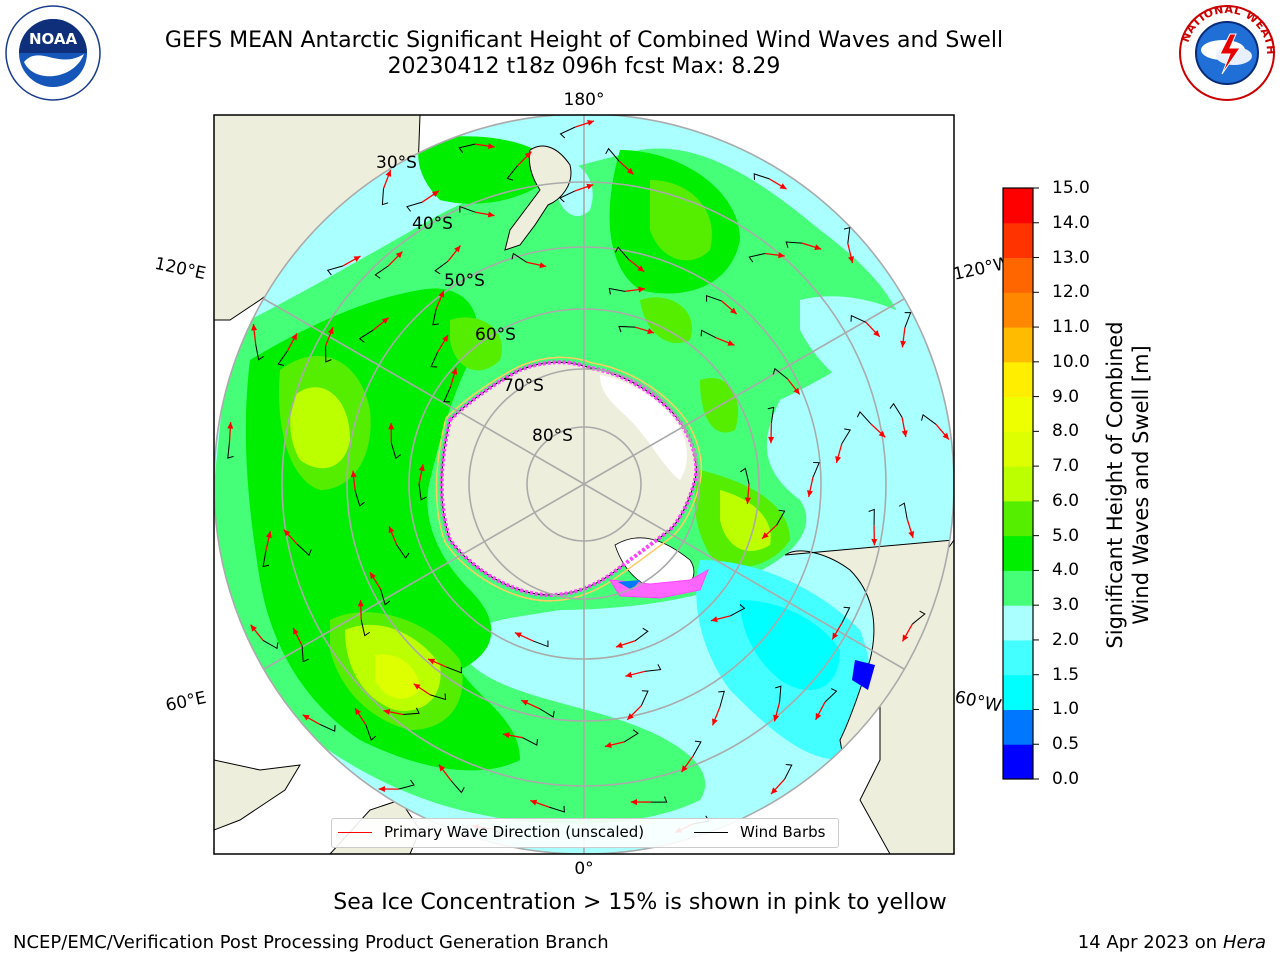 The width and height of the screenshot is (1280, 960). What do you see at coordinates (396, 163) in the screenshot?
I see `lat-label-30s: 30°S` at bounding box center [396, 163].